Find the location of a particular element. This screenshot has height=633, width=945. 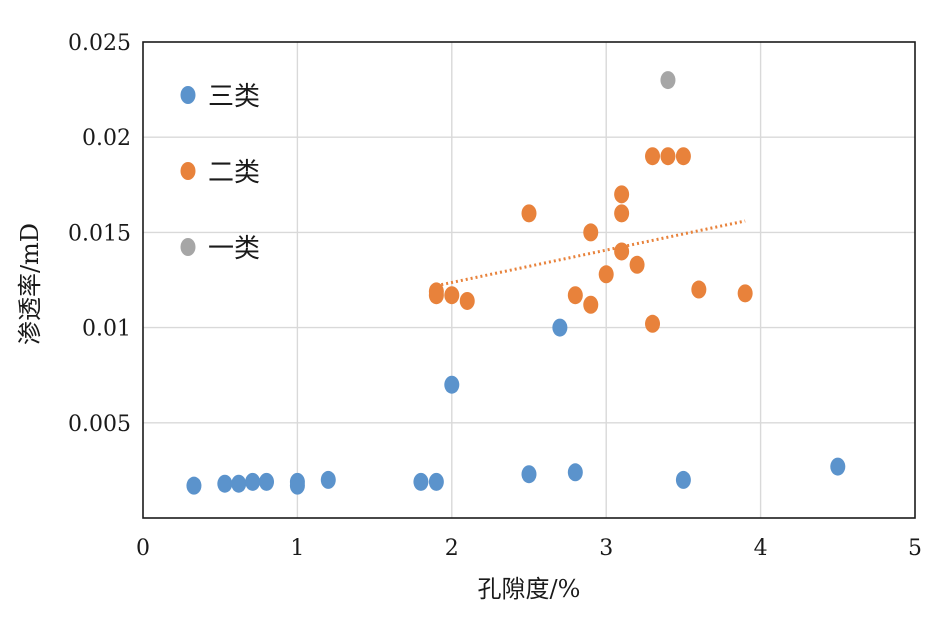

y-tick-label: 0.015 is located at coordinates (99, 233).